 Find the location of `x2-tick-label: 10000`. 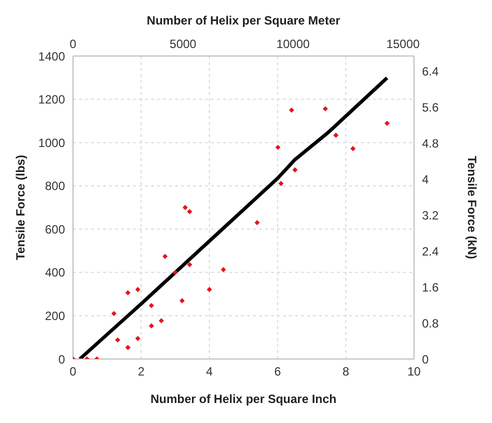

x2-tick-label: 10000 is located at coordinates (293, 44).